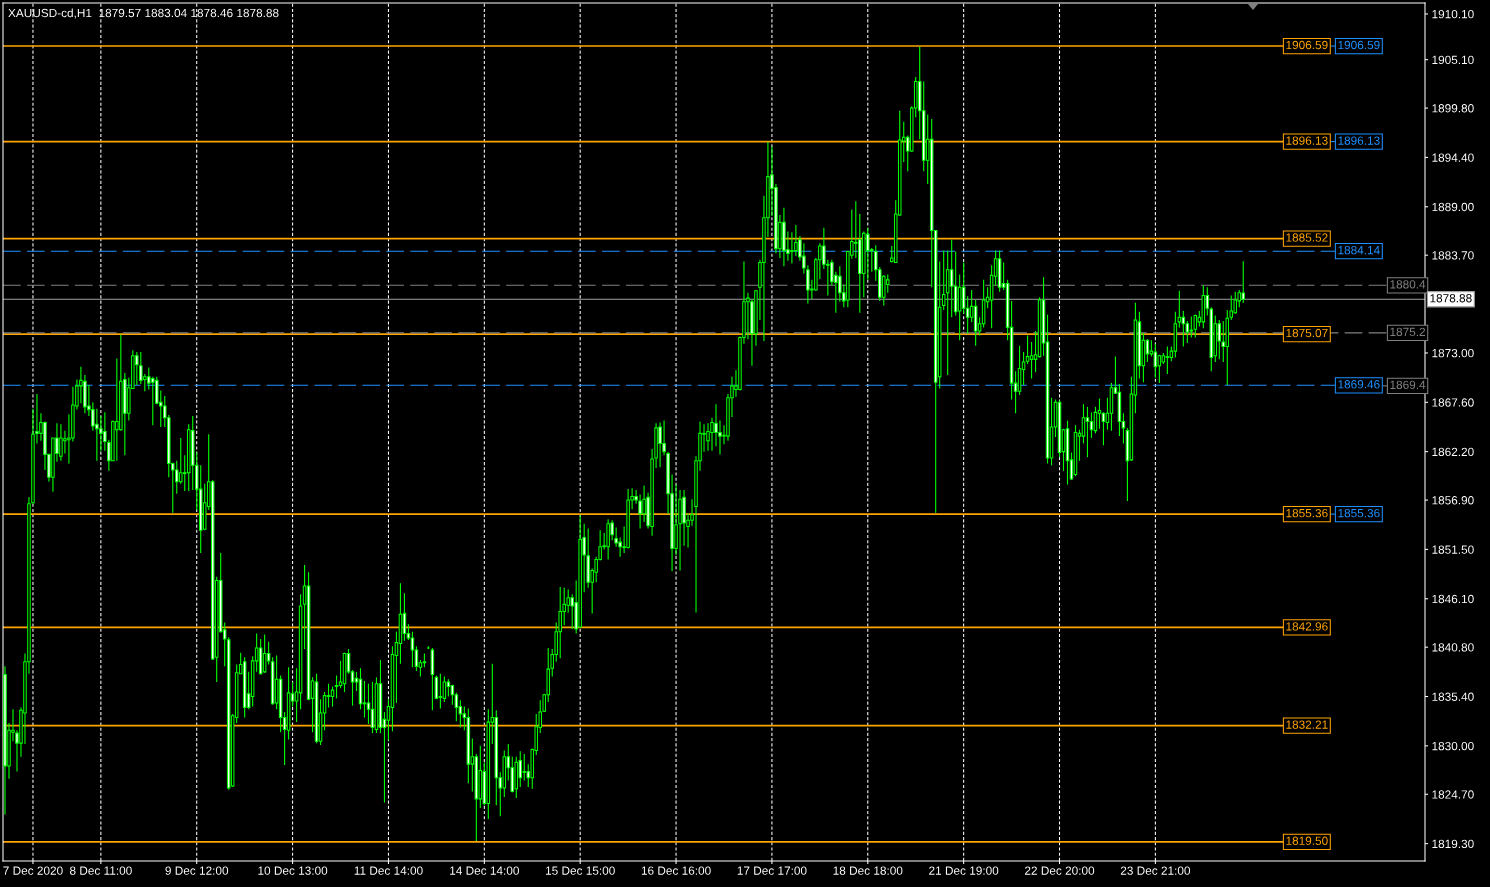 The height and width of the screenshot is (887, 1490). What do you see at coordinates (33, 870) in the screenshot?
I see `x-tick-label: 7 Dec 2020` at bounding box center [33, 870].